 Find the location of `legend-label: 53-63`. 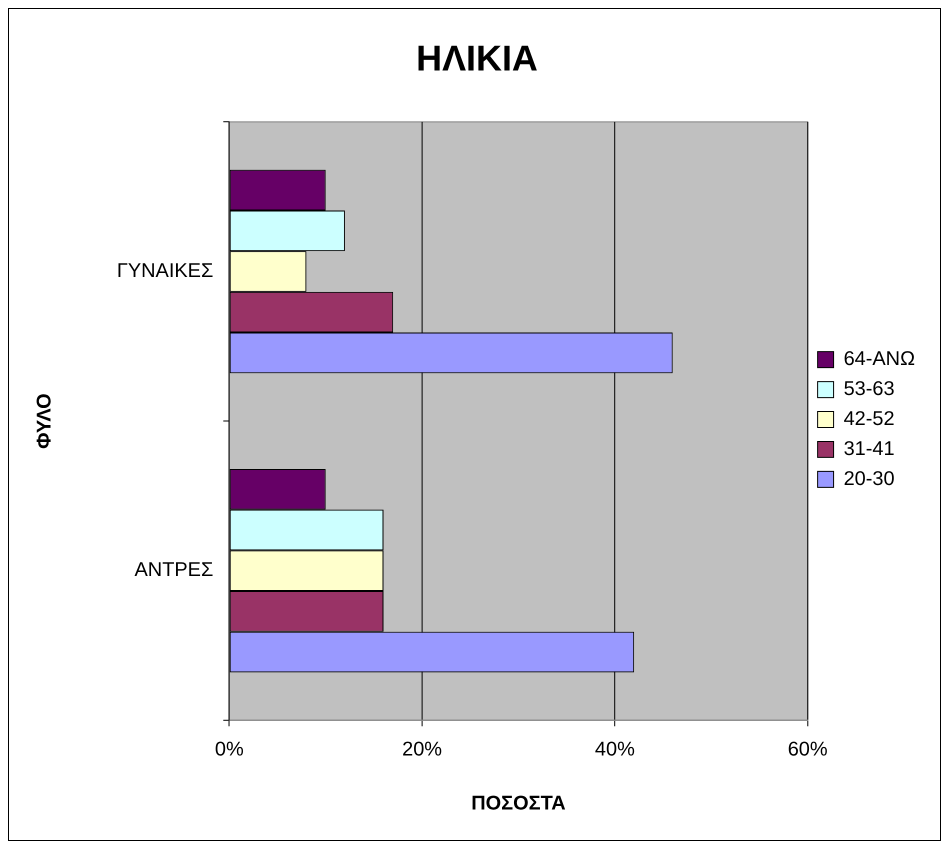

legend-label: 53-63 is located at coordinates (869, 389).